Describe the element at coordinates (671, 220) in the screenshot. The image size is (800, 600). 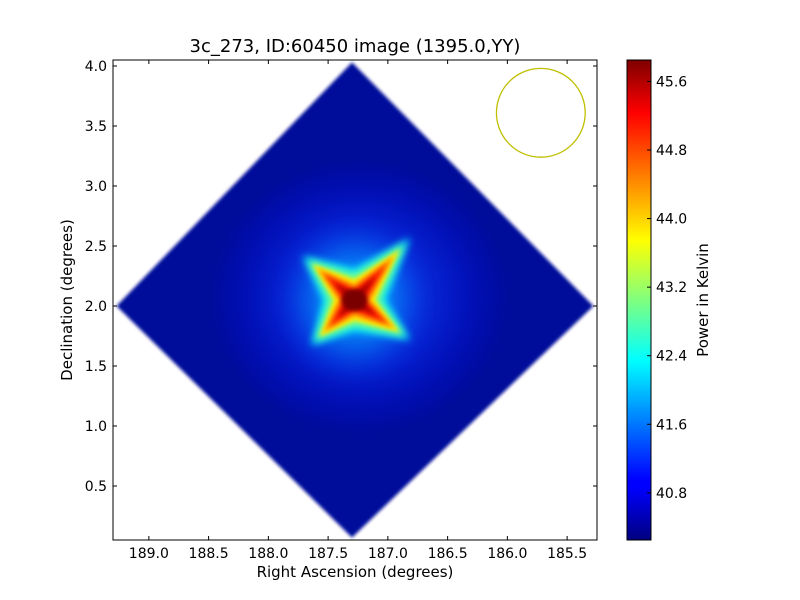
I see `colorbar-tick-label: 44.0` at that location.